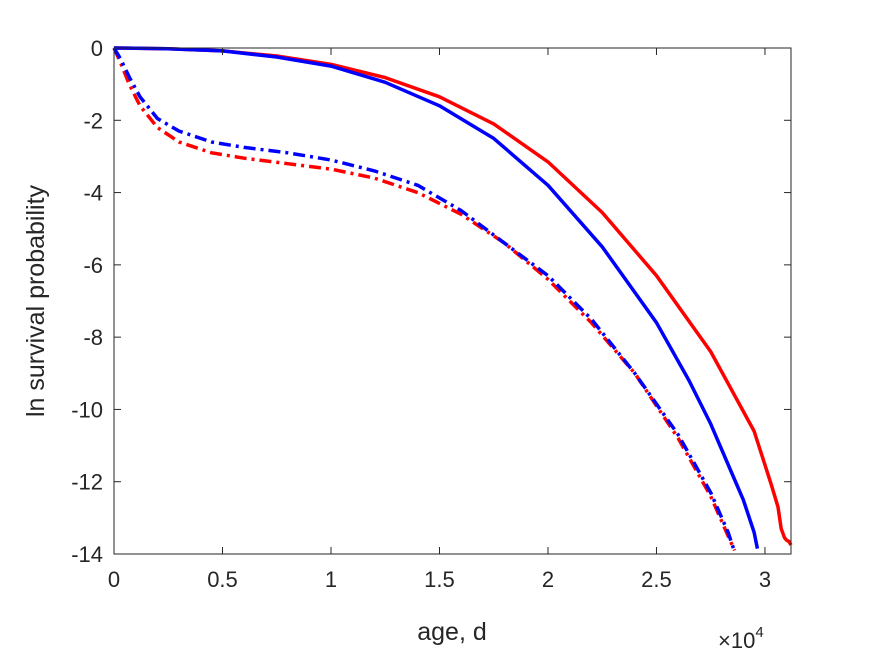  What do you see at coordinates (656, 579) in the screenshot?
I see `x-tick-label: 2.5` at bounding box center [656, 579].